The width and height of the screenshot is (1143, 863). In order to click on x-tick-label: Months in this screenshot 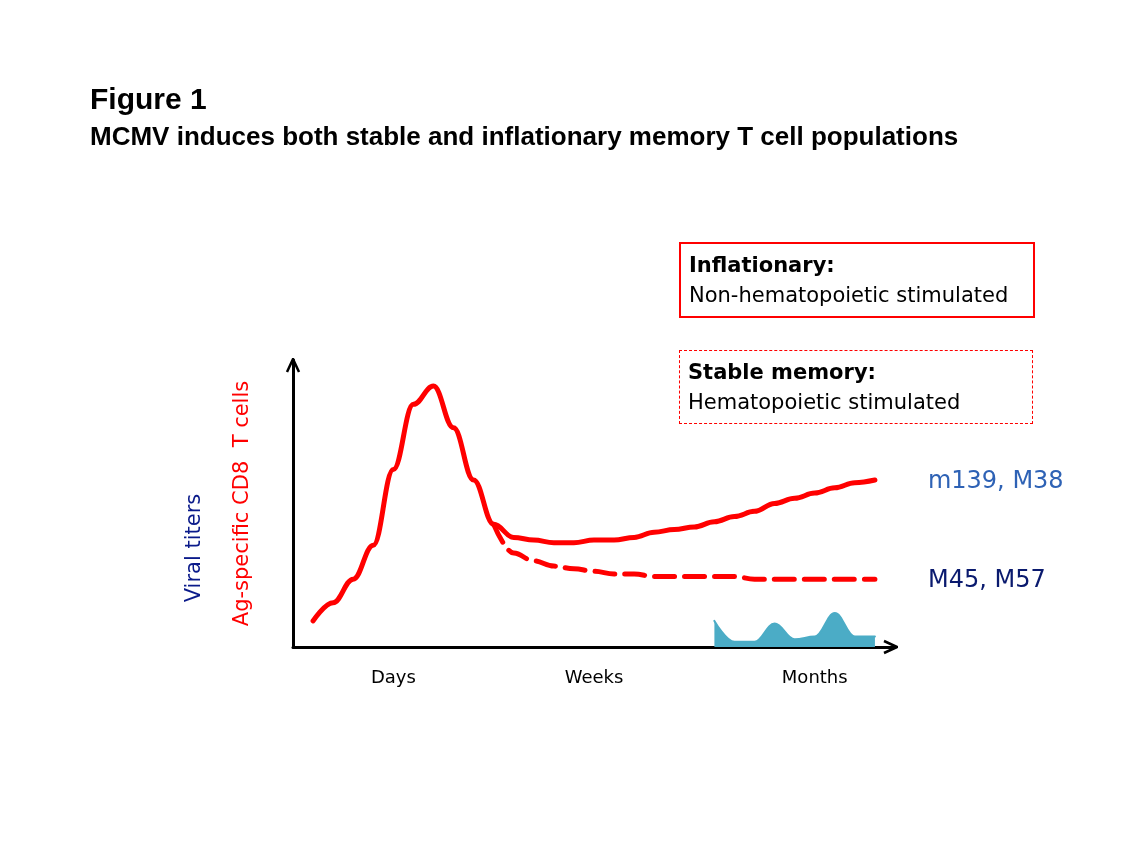, I will do `click(814, 676)`.